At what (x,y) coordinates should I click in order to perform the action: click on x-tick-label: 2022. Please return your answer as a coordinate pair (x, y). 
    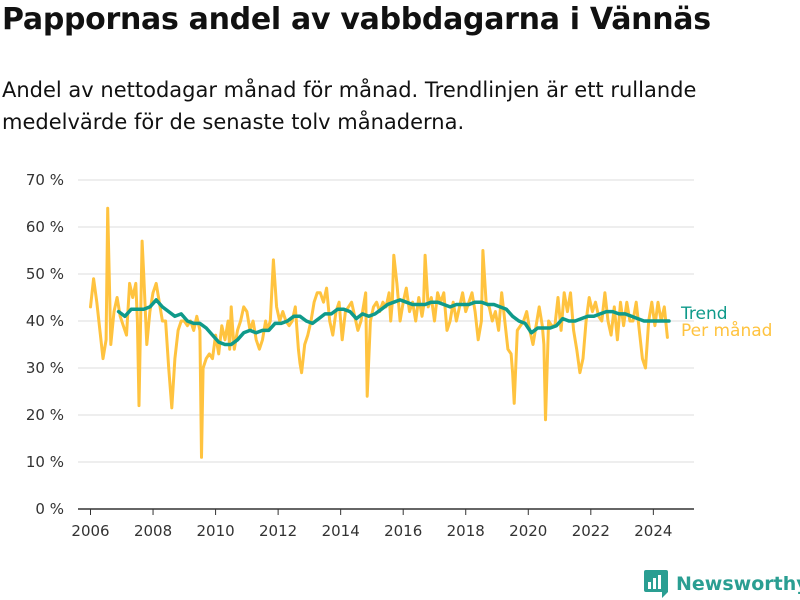
    Looking at the image, I should click on (591, 531).